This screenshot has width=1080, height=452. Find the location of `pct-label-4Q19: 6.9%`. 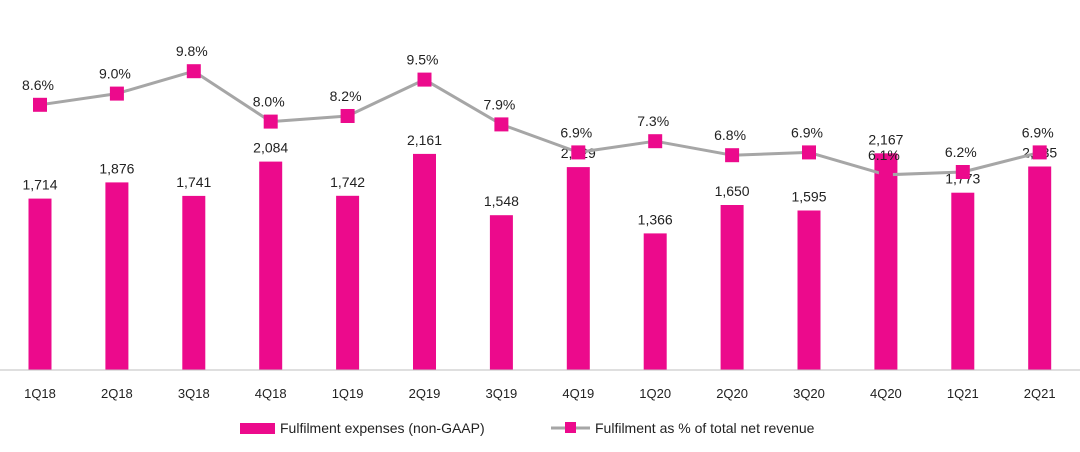

pct-label-4Q19: 6.9% is located at coordinates (576, 132).